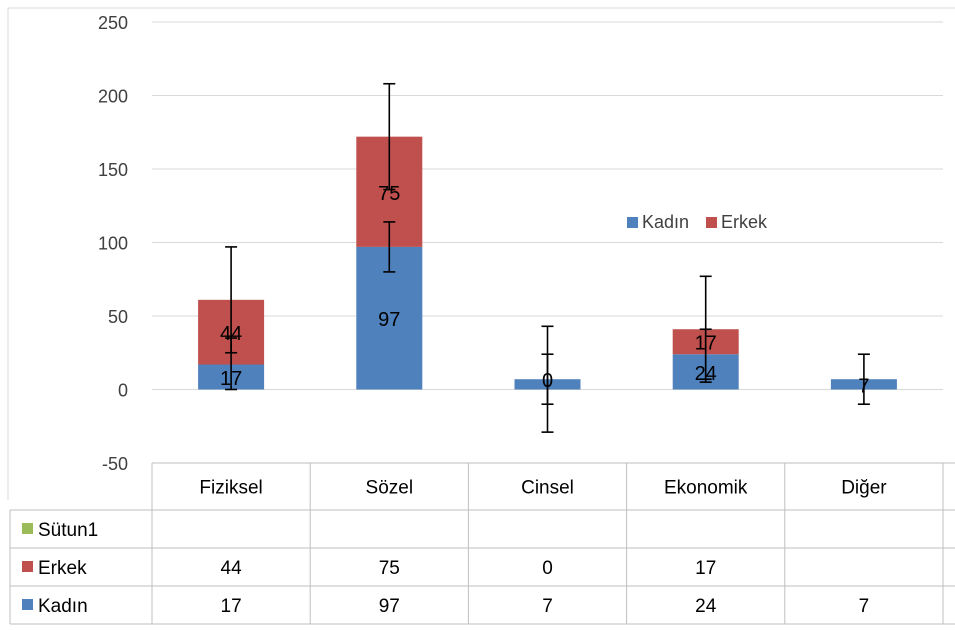 The height and width of the screenshot is (631, 955). What do you see at coordinates (632, 222) in the screenshot?
I see `legend-swatch-kadın` at bounding box center [632, 222].